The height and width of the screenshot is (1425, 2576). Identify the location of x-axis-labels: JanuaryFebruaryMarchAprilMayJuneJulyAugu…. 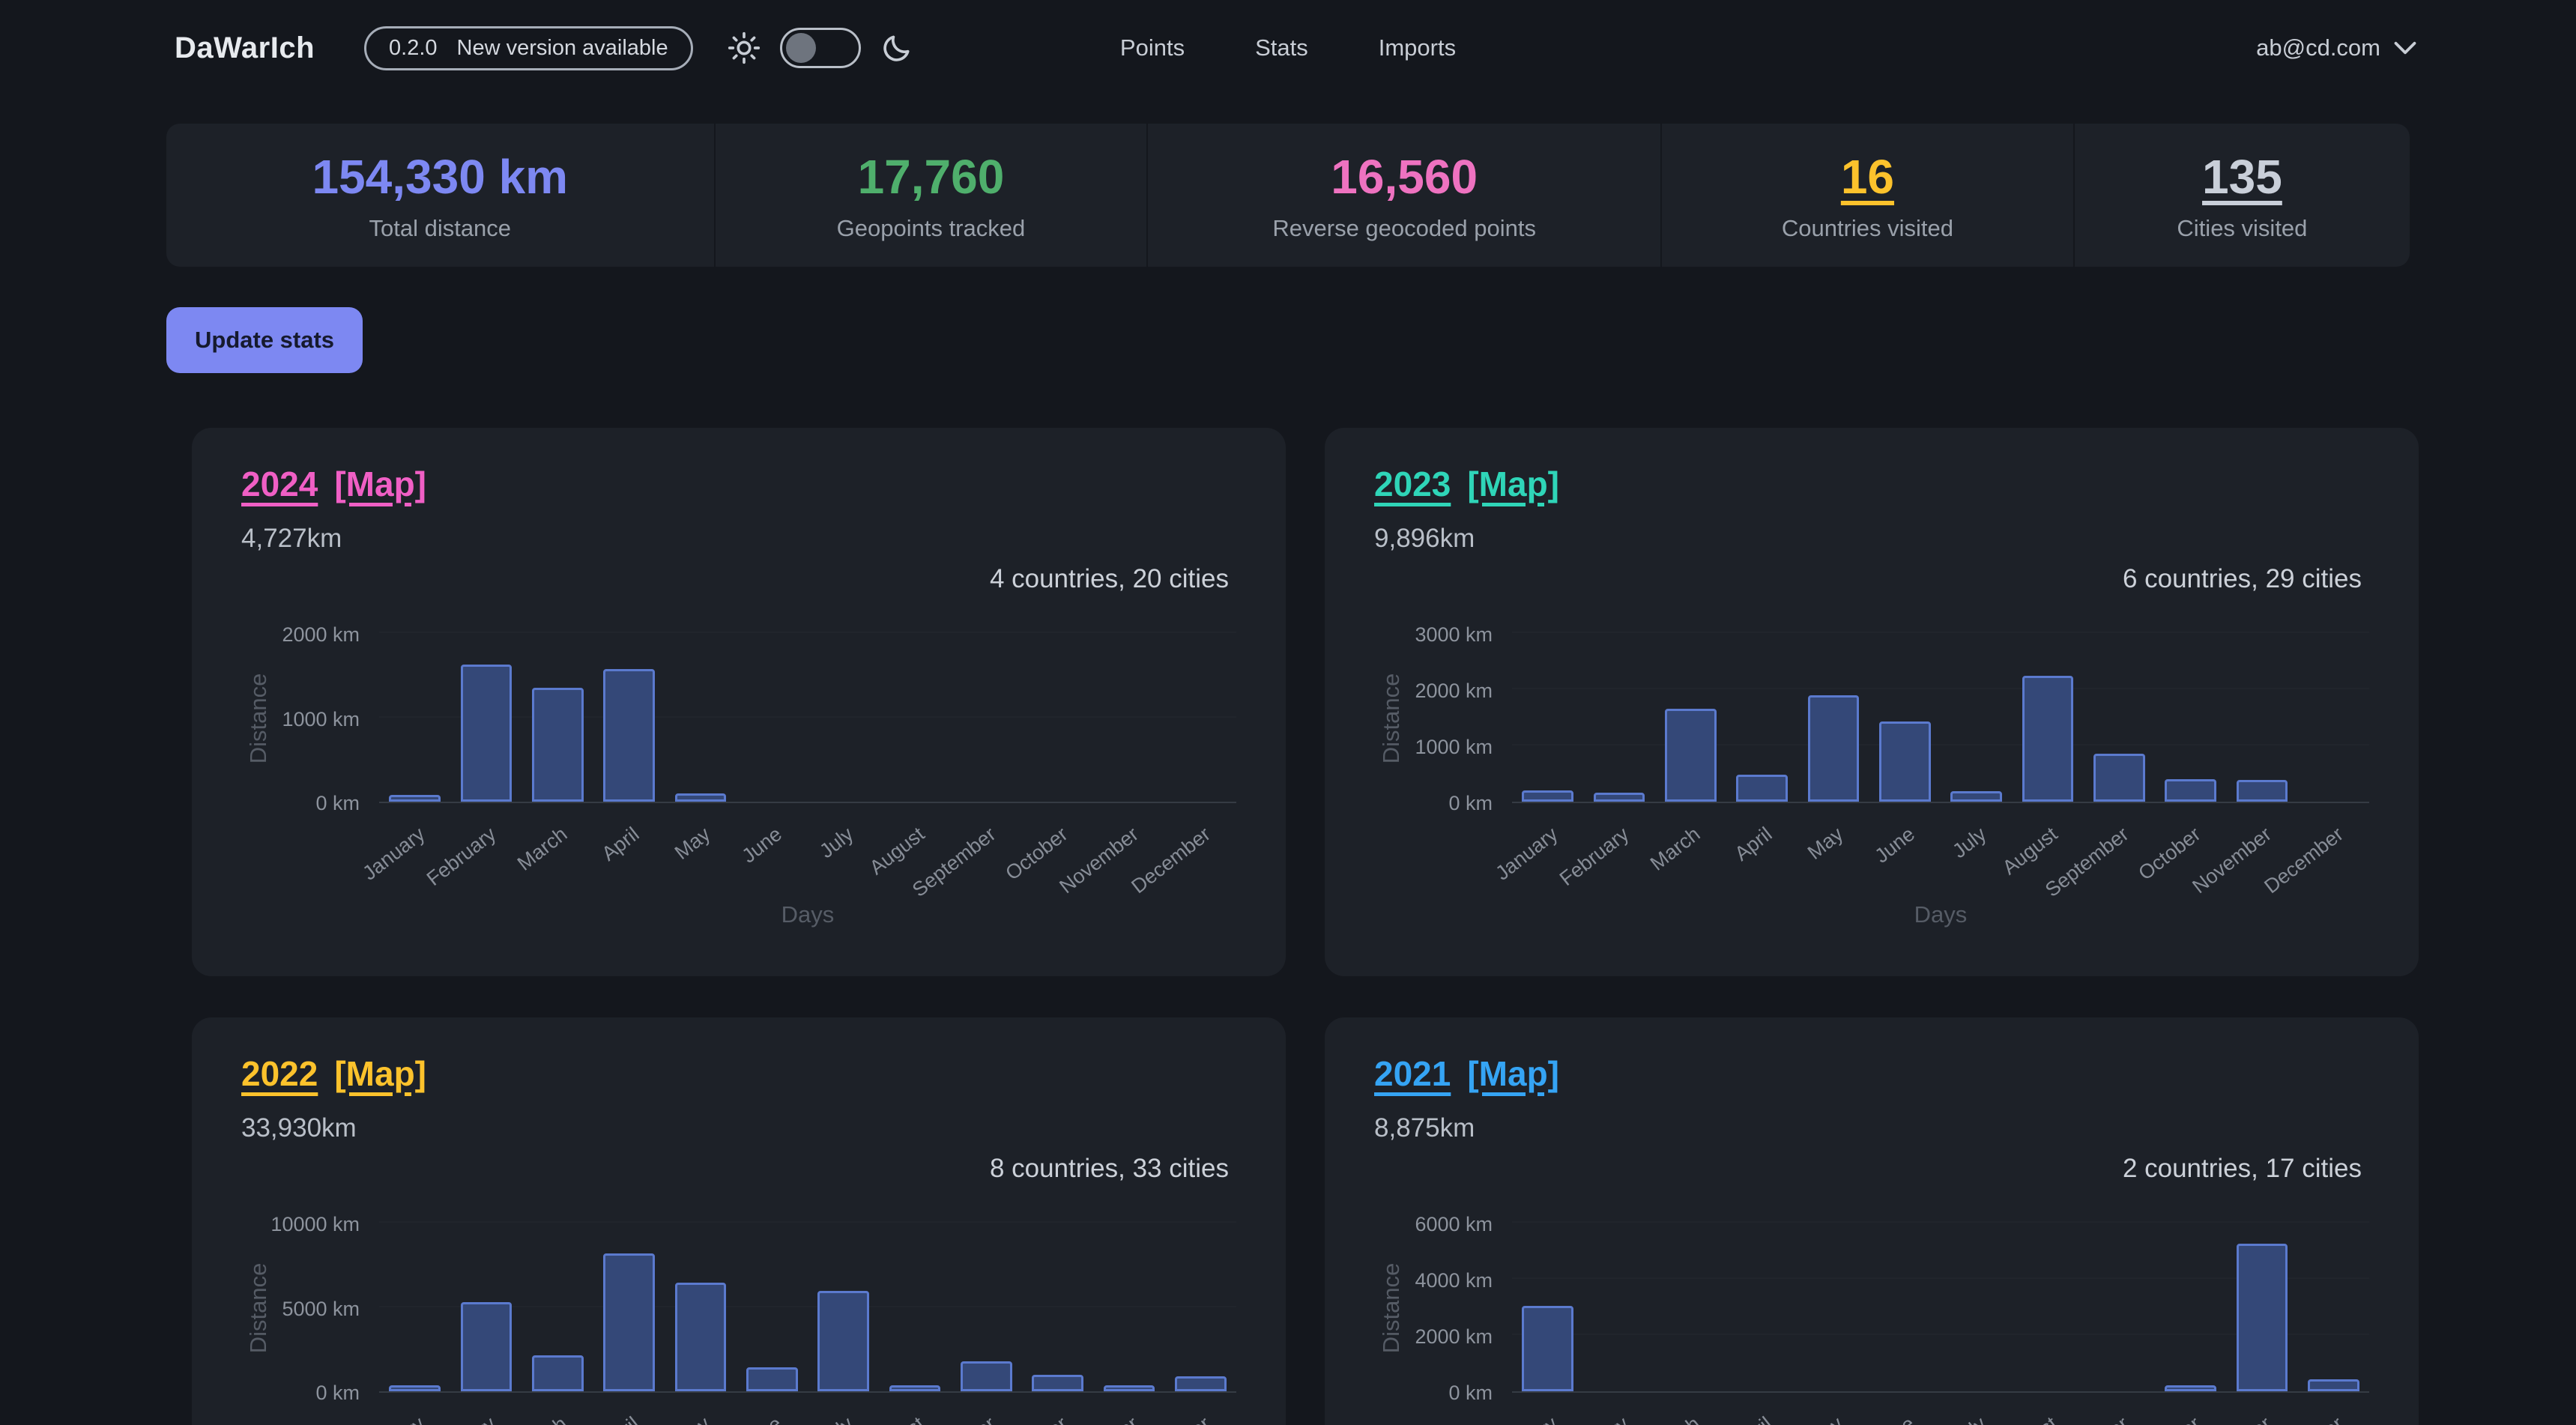
(797, 1414).